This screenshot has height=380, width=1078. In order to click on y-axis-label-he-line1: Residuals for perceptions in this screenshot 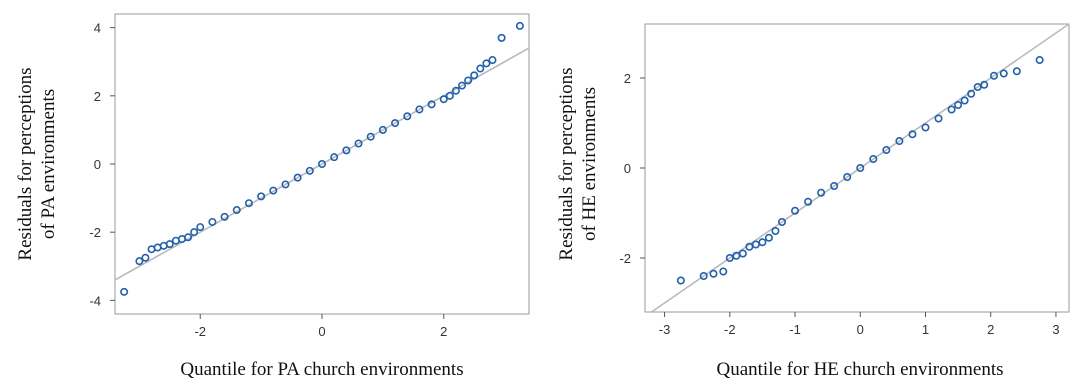, I will do `click(566, 163)`.